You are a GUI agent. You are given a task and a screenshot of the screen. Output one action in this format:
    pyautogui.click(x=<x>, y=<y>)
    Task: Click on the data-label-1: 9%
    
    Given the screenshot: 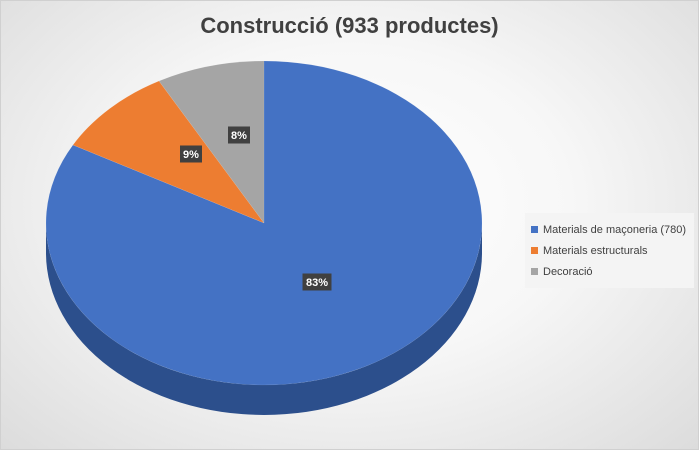 What is the action you would take?
    pyautogui.click(x=191, y=154)
    